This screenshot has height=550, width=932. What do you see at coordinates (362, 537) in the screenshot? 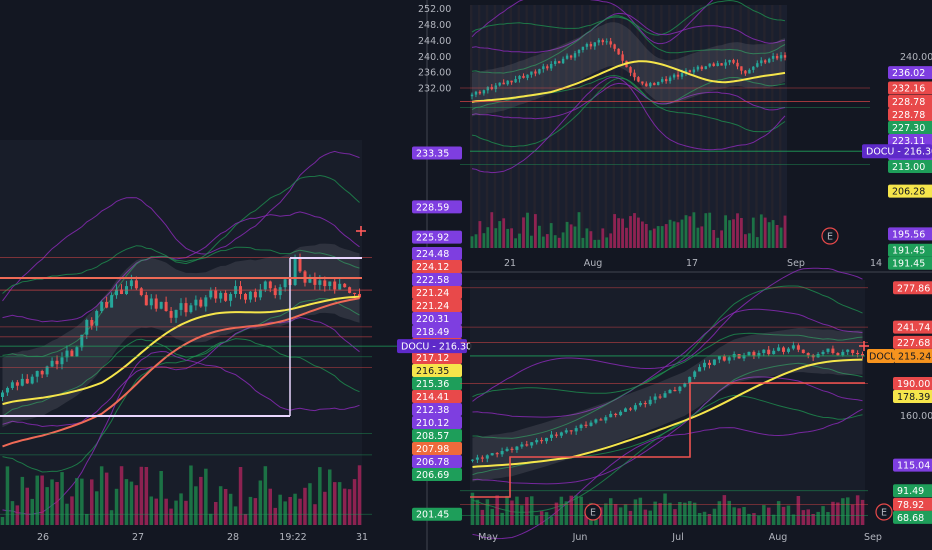
I see `x-tick-label: 31` at bounding box center [362, 537].